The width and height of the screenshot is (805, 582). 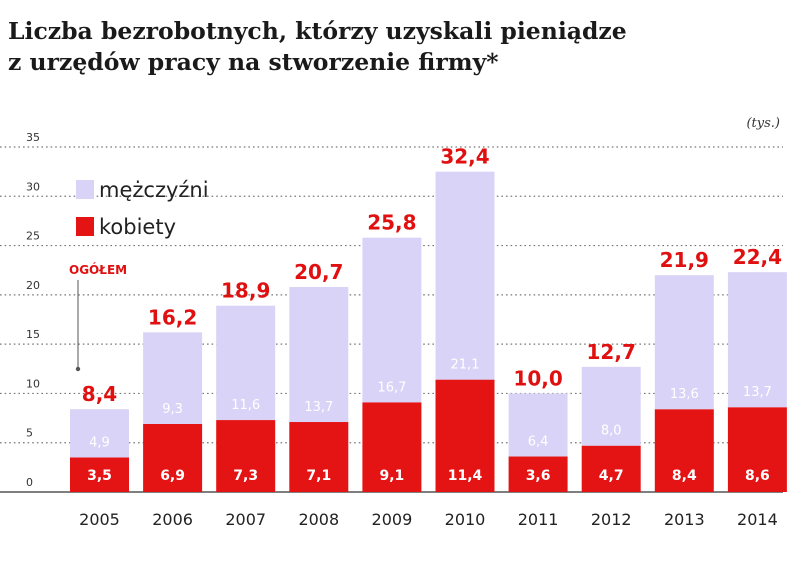 I want to click on bar-men-2006, so click(x=173, y=378).